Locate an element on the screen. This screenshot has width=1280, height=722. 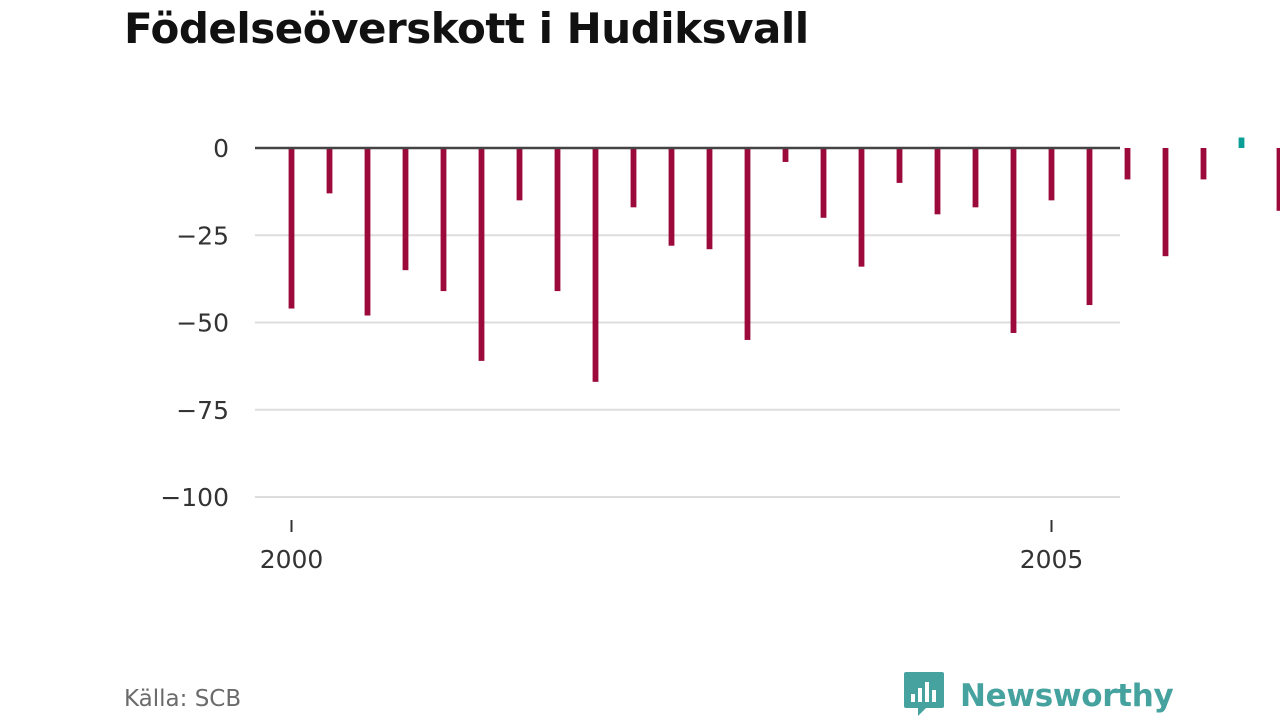
x-tick-label: 2000 is located at coordinates (292, 559).